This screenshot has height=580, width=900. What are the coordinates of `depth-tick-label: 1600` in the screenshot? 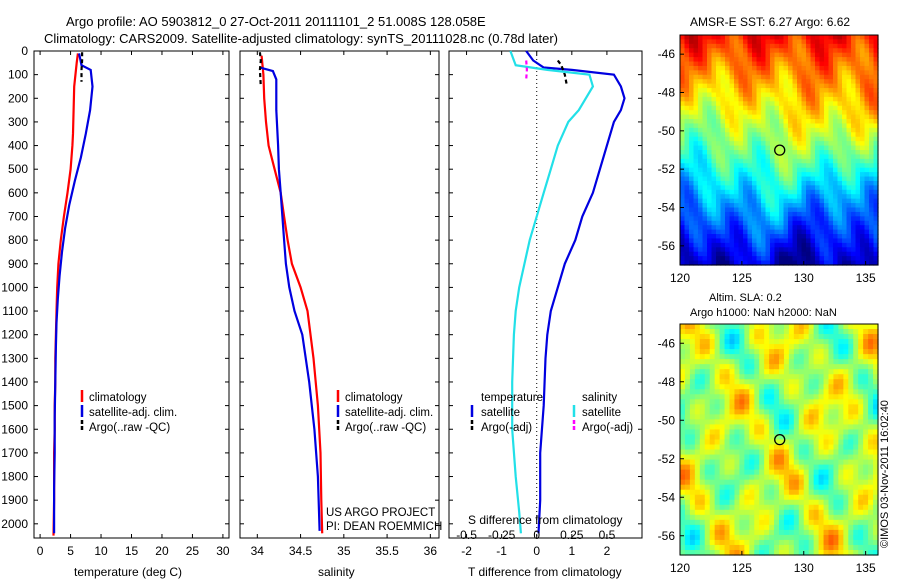 It's located at (14, 429).